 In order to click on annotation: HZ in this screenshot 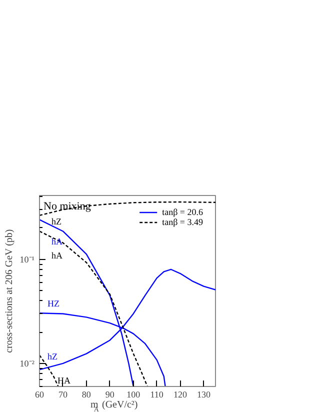, I will do `click(54, 303)`.